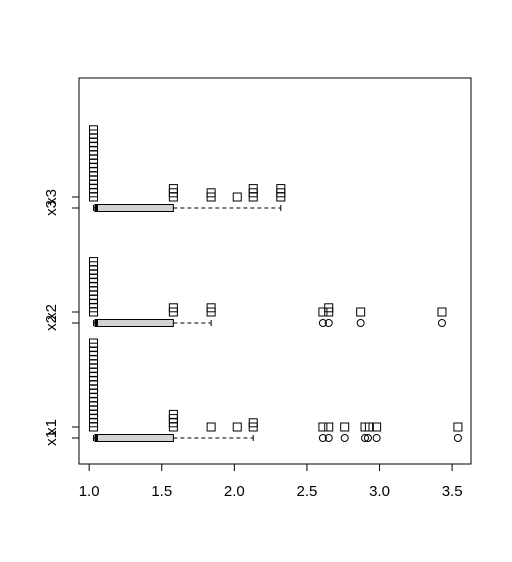  I want to click on x-tick-label: 2.0, so click(234, 491).